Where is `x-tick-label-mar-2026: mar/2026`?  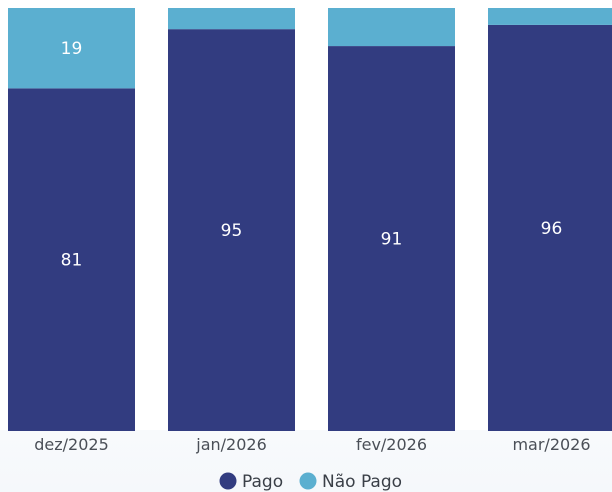 x-tick-label-mar-2026: mar/2026 is located at coordinates (551, 444).